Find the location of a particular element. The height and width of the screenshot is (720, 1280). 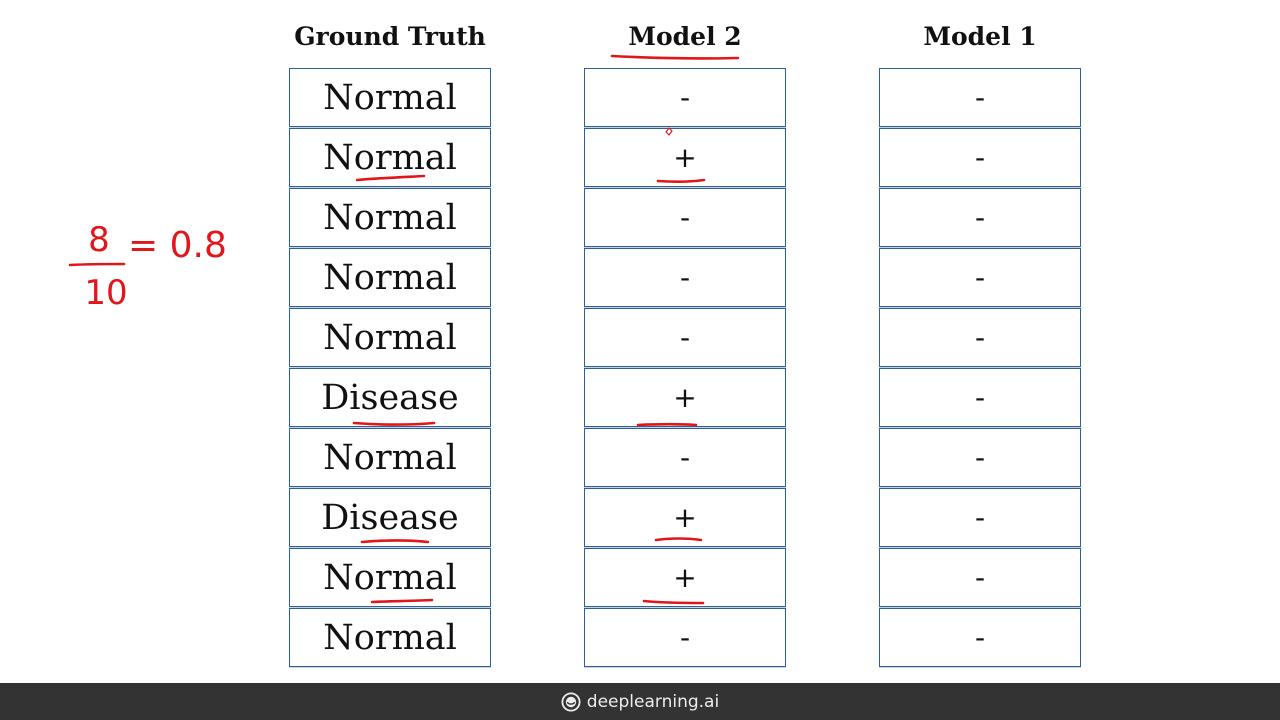

ground-truth-cell-4: Normal is located at coordinates (390, 277).